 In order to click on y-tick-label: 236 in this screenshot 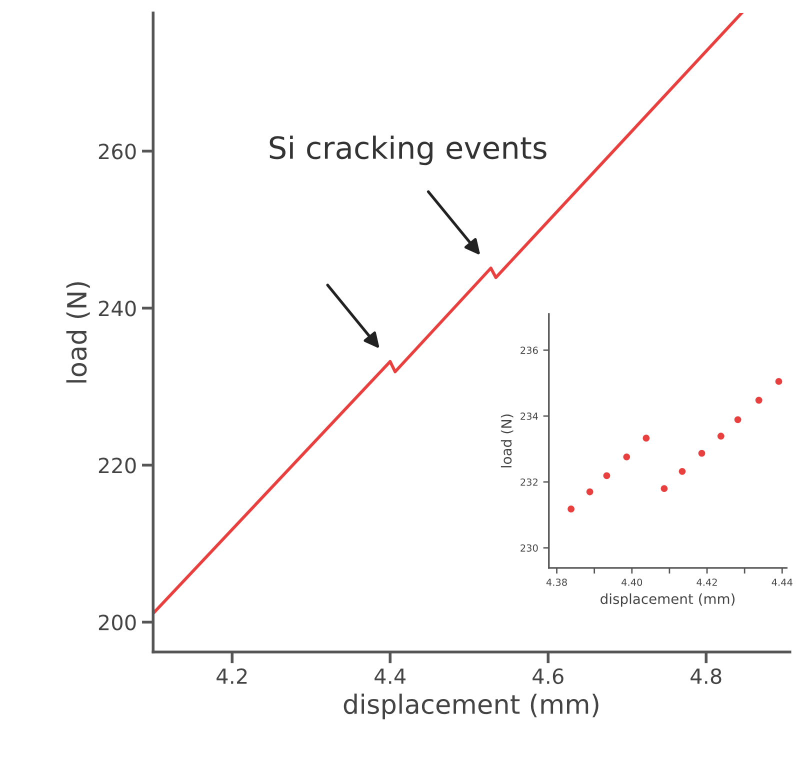, I will do `click(529, 350)`.